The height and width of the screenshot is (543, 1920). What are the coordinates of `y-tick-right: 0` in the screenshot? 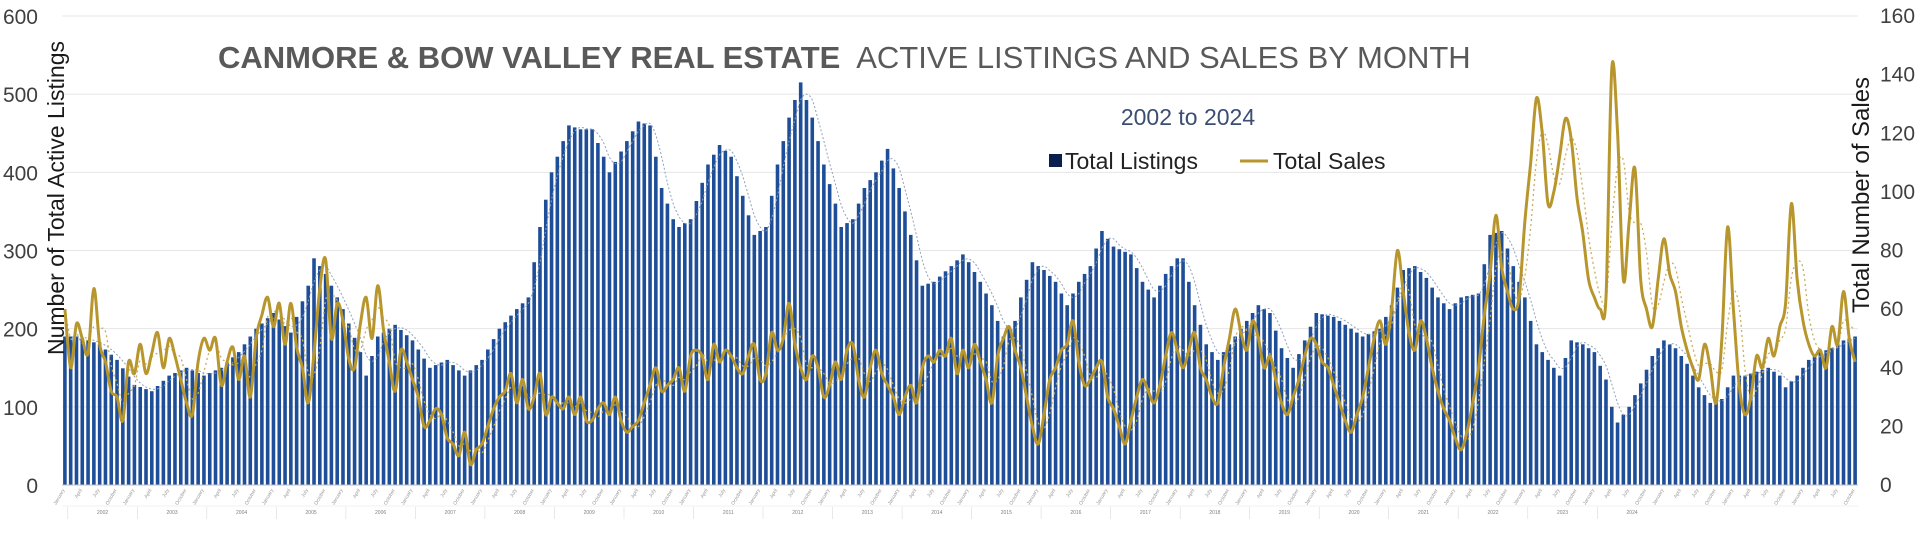 It's located at (1886, 485).